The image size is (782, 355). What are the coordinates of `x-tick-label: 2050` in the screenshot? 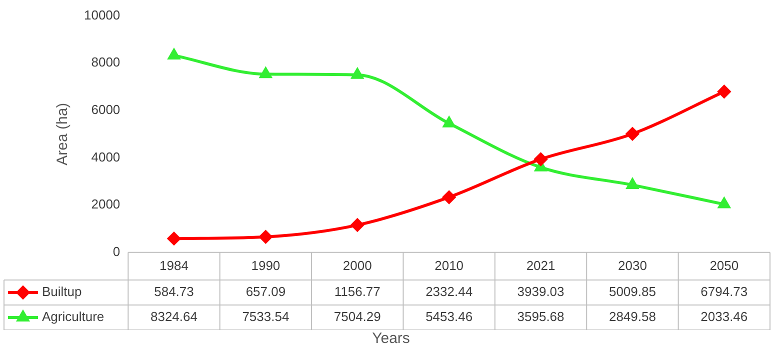 It's located at (724, 265).